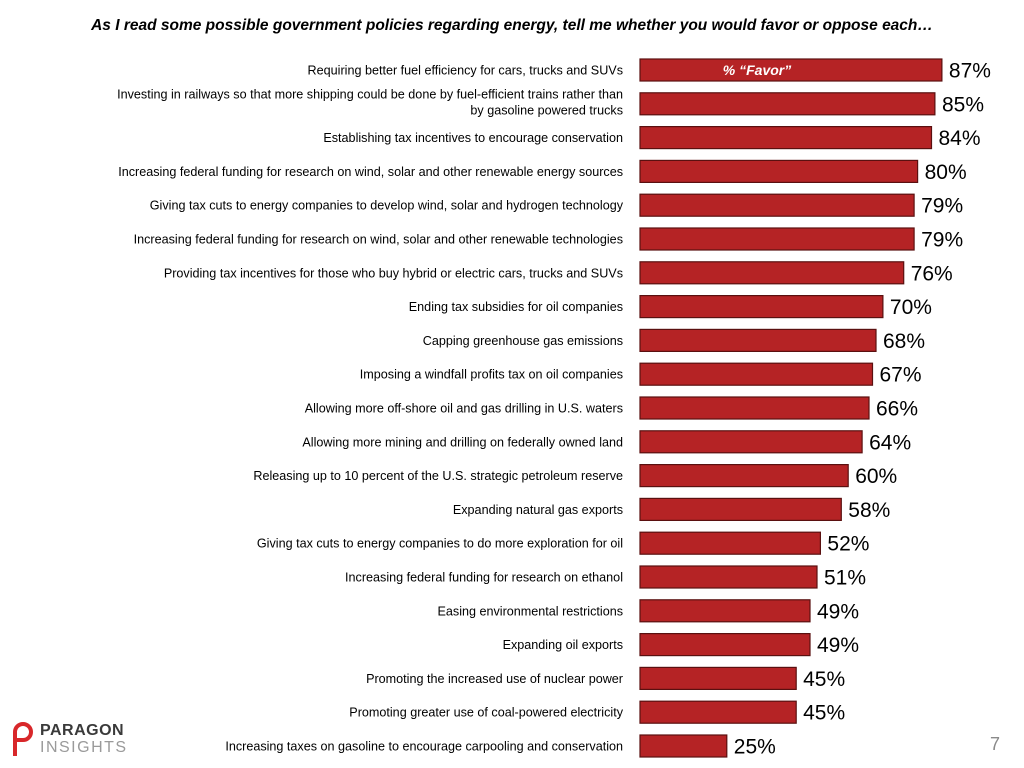 The height and width of the screenshot is (768, 1024). I want to click on category-label: Expanding natural gas exports, so click(538, 510).